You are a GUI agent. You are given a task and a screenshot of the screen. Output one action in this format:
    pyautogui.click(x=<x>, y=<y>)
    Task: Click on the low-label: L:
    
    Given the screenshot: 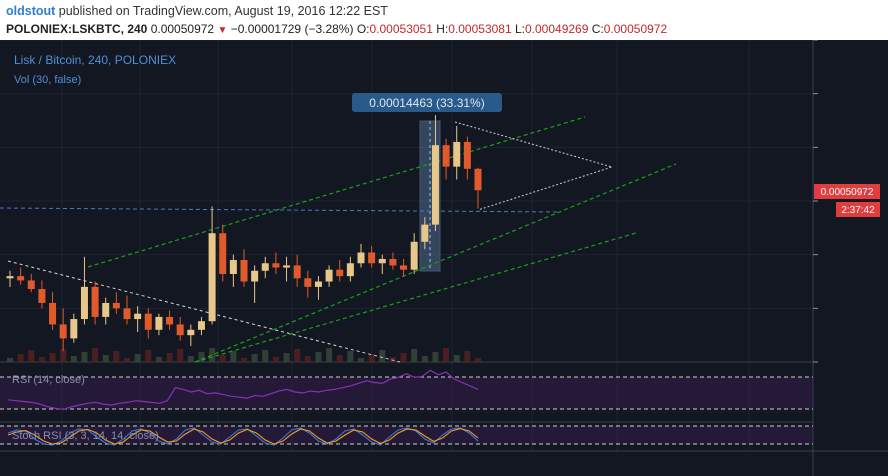 What is the action you would take?
    pyautogui.click(x=519, y=29)
    